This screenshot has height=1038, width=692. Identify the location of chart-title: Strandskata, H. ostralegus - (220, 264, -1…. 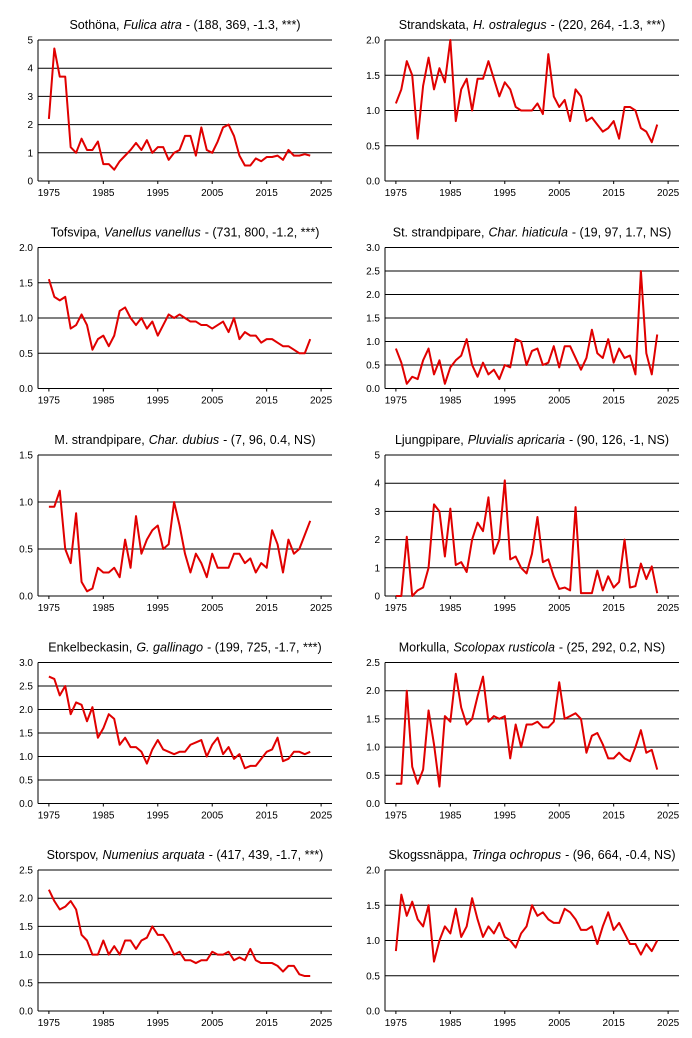
(532, 25).